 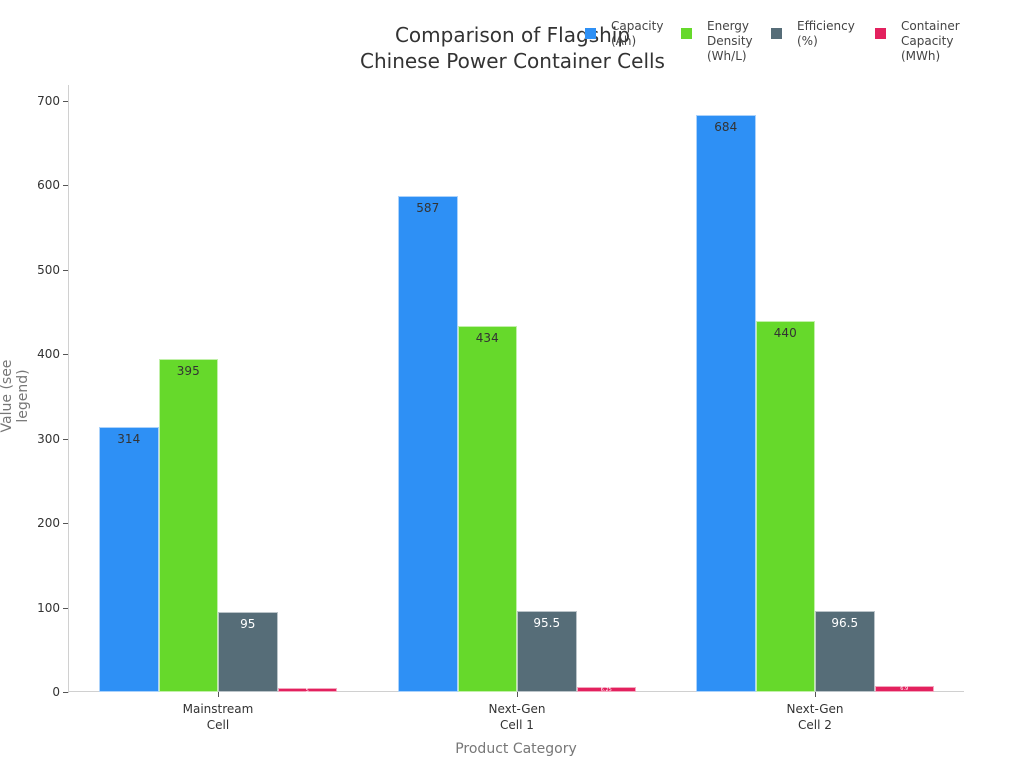 What do you see at coordinates (48, 185) in the screenshot?
I see `y-tick-label: 600` at bounding box center [48, 185].